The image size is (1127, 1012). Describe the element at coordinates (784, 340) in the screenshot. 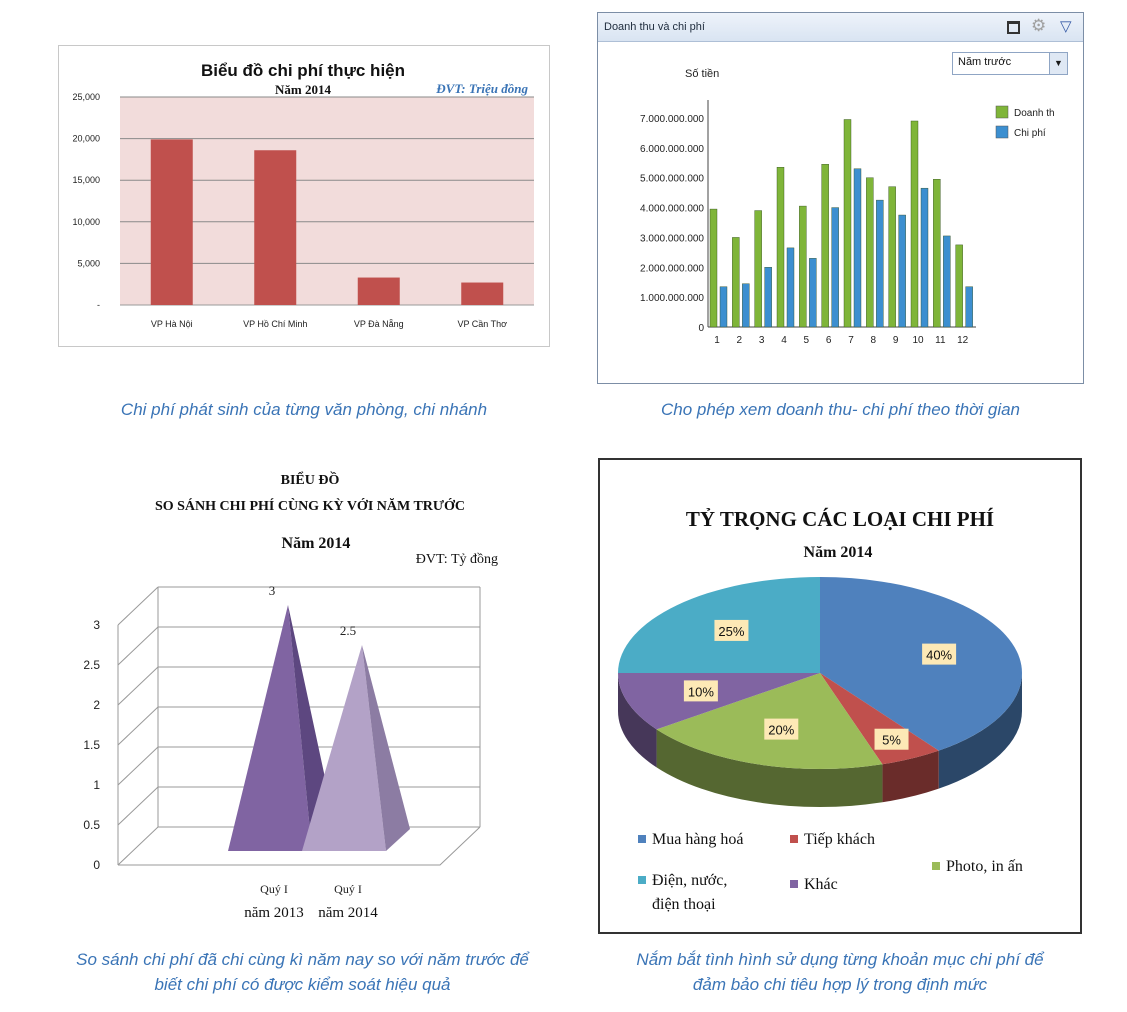

I see `x-tick-label: 4` at that location.